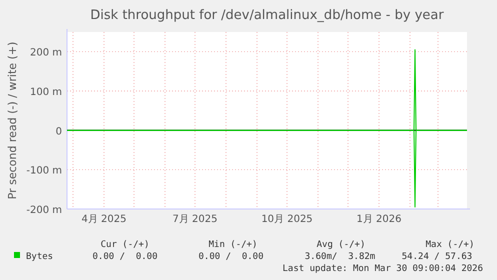 The width and height of the screenshot is (497, 280). What do you see at coordinates (450, 245) in the screenshot?
I see `text: Max (-/+)` at bounding box center [450, 245].